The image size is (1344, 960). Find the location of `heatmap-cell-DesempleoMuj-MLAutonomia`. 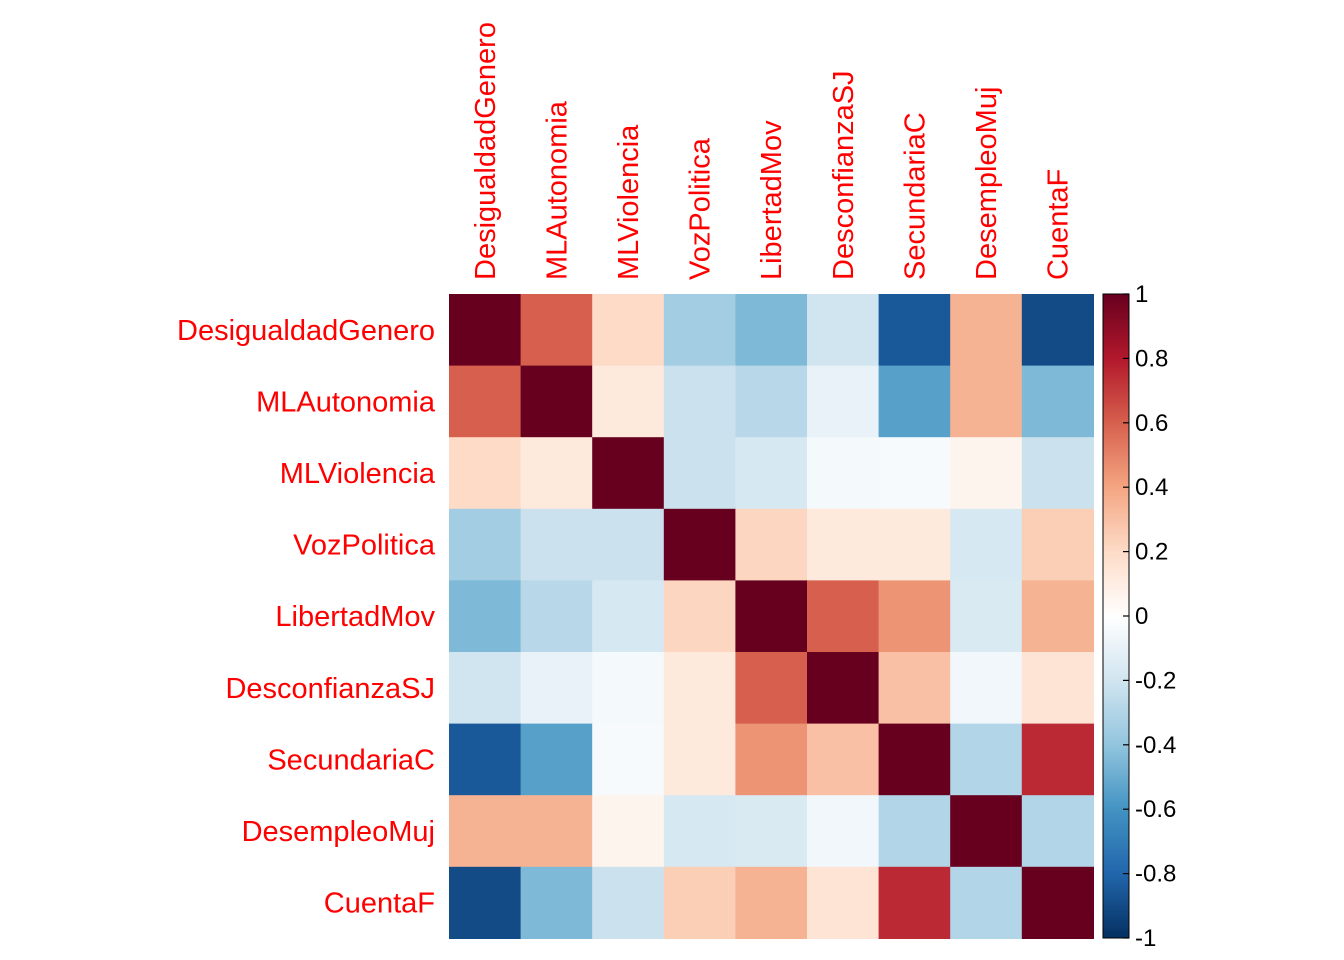

heatmap-cell-DesempleoMuj-MLAutonomia is located at coordinates (556, 831).